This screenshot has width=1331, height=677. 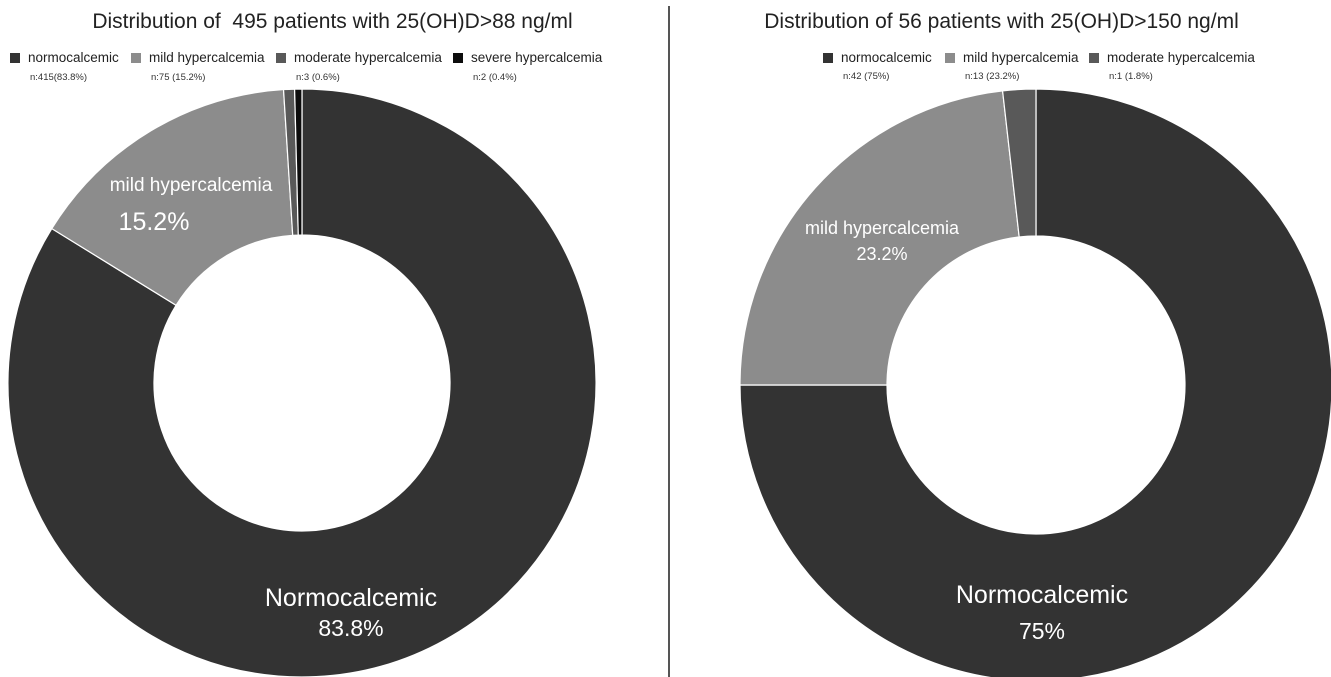 What do you see at coordinates (1131, 76) in the screenshot?
I see `legend-count: n:1 (1.8%)` at bounding box center [1131, 76].